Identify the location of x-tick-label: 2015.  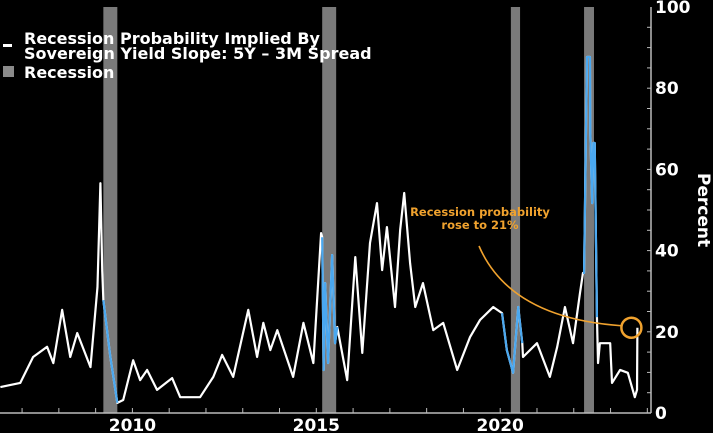
(316, 424).